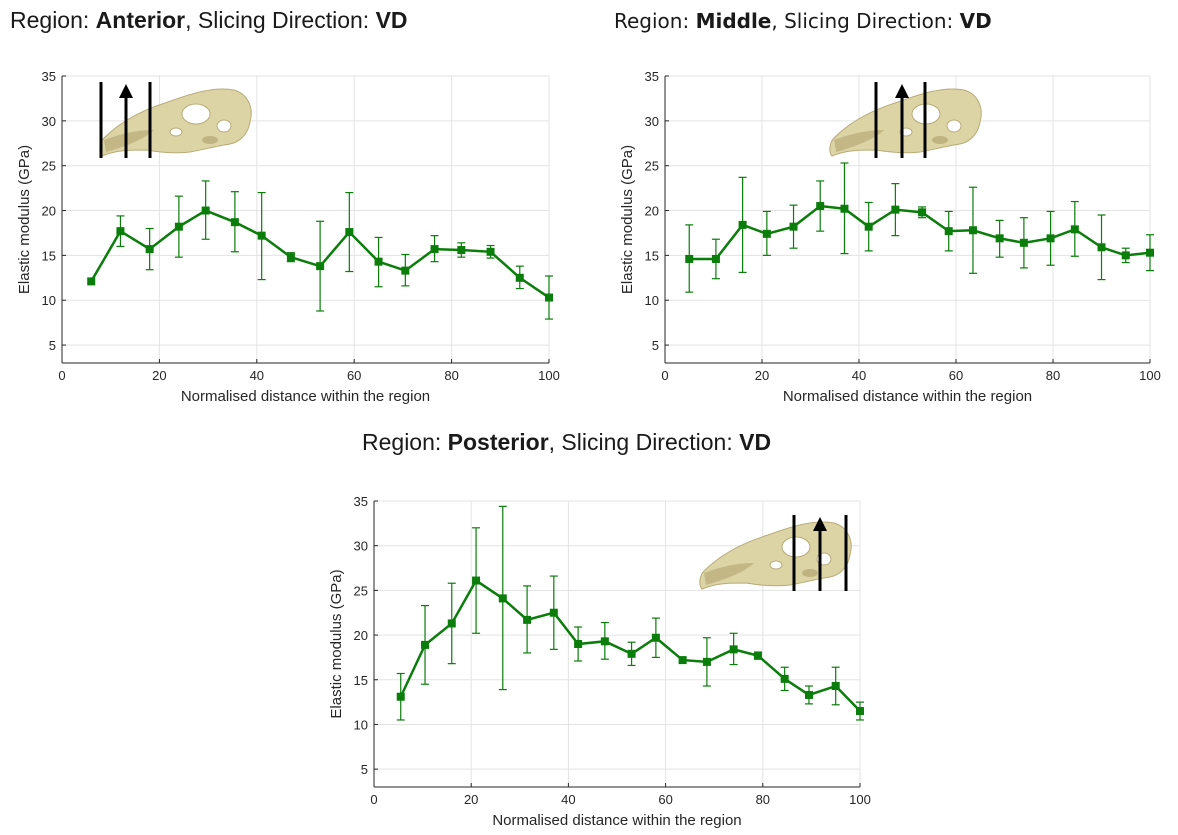  What do you see at coordinates (305, 396) in the screenshot?
I see `x-axis-label: Normalised distance within the region` at bounding box center [305, 396].